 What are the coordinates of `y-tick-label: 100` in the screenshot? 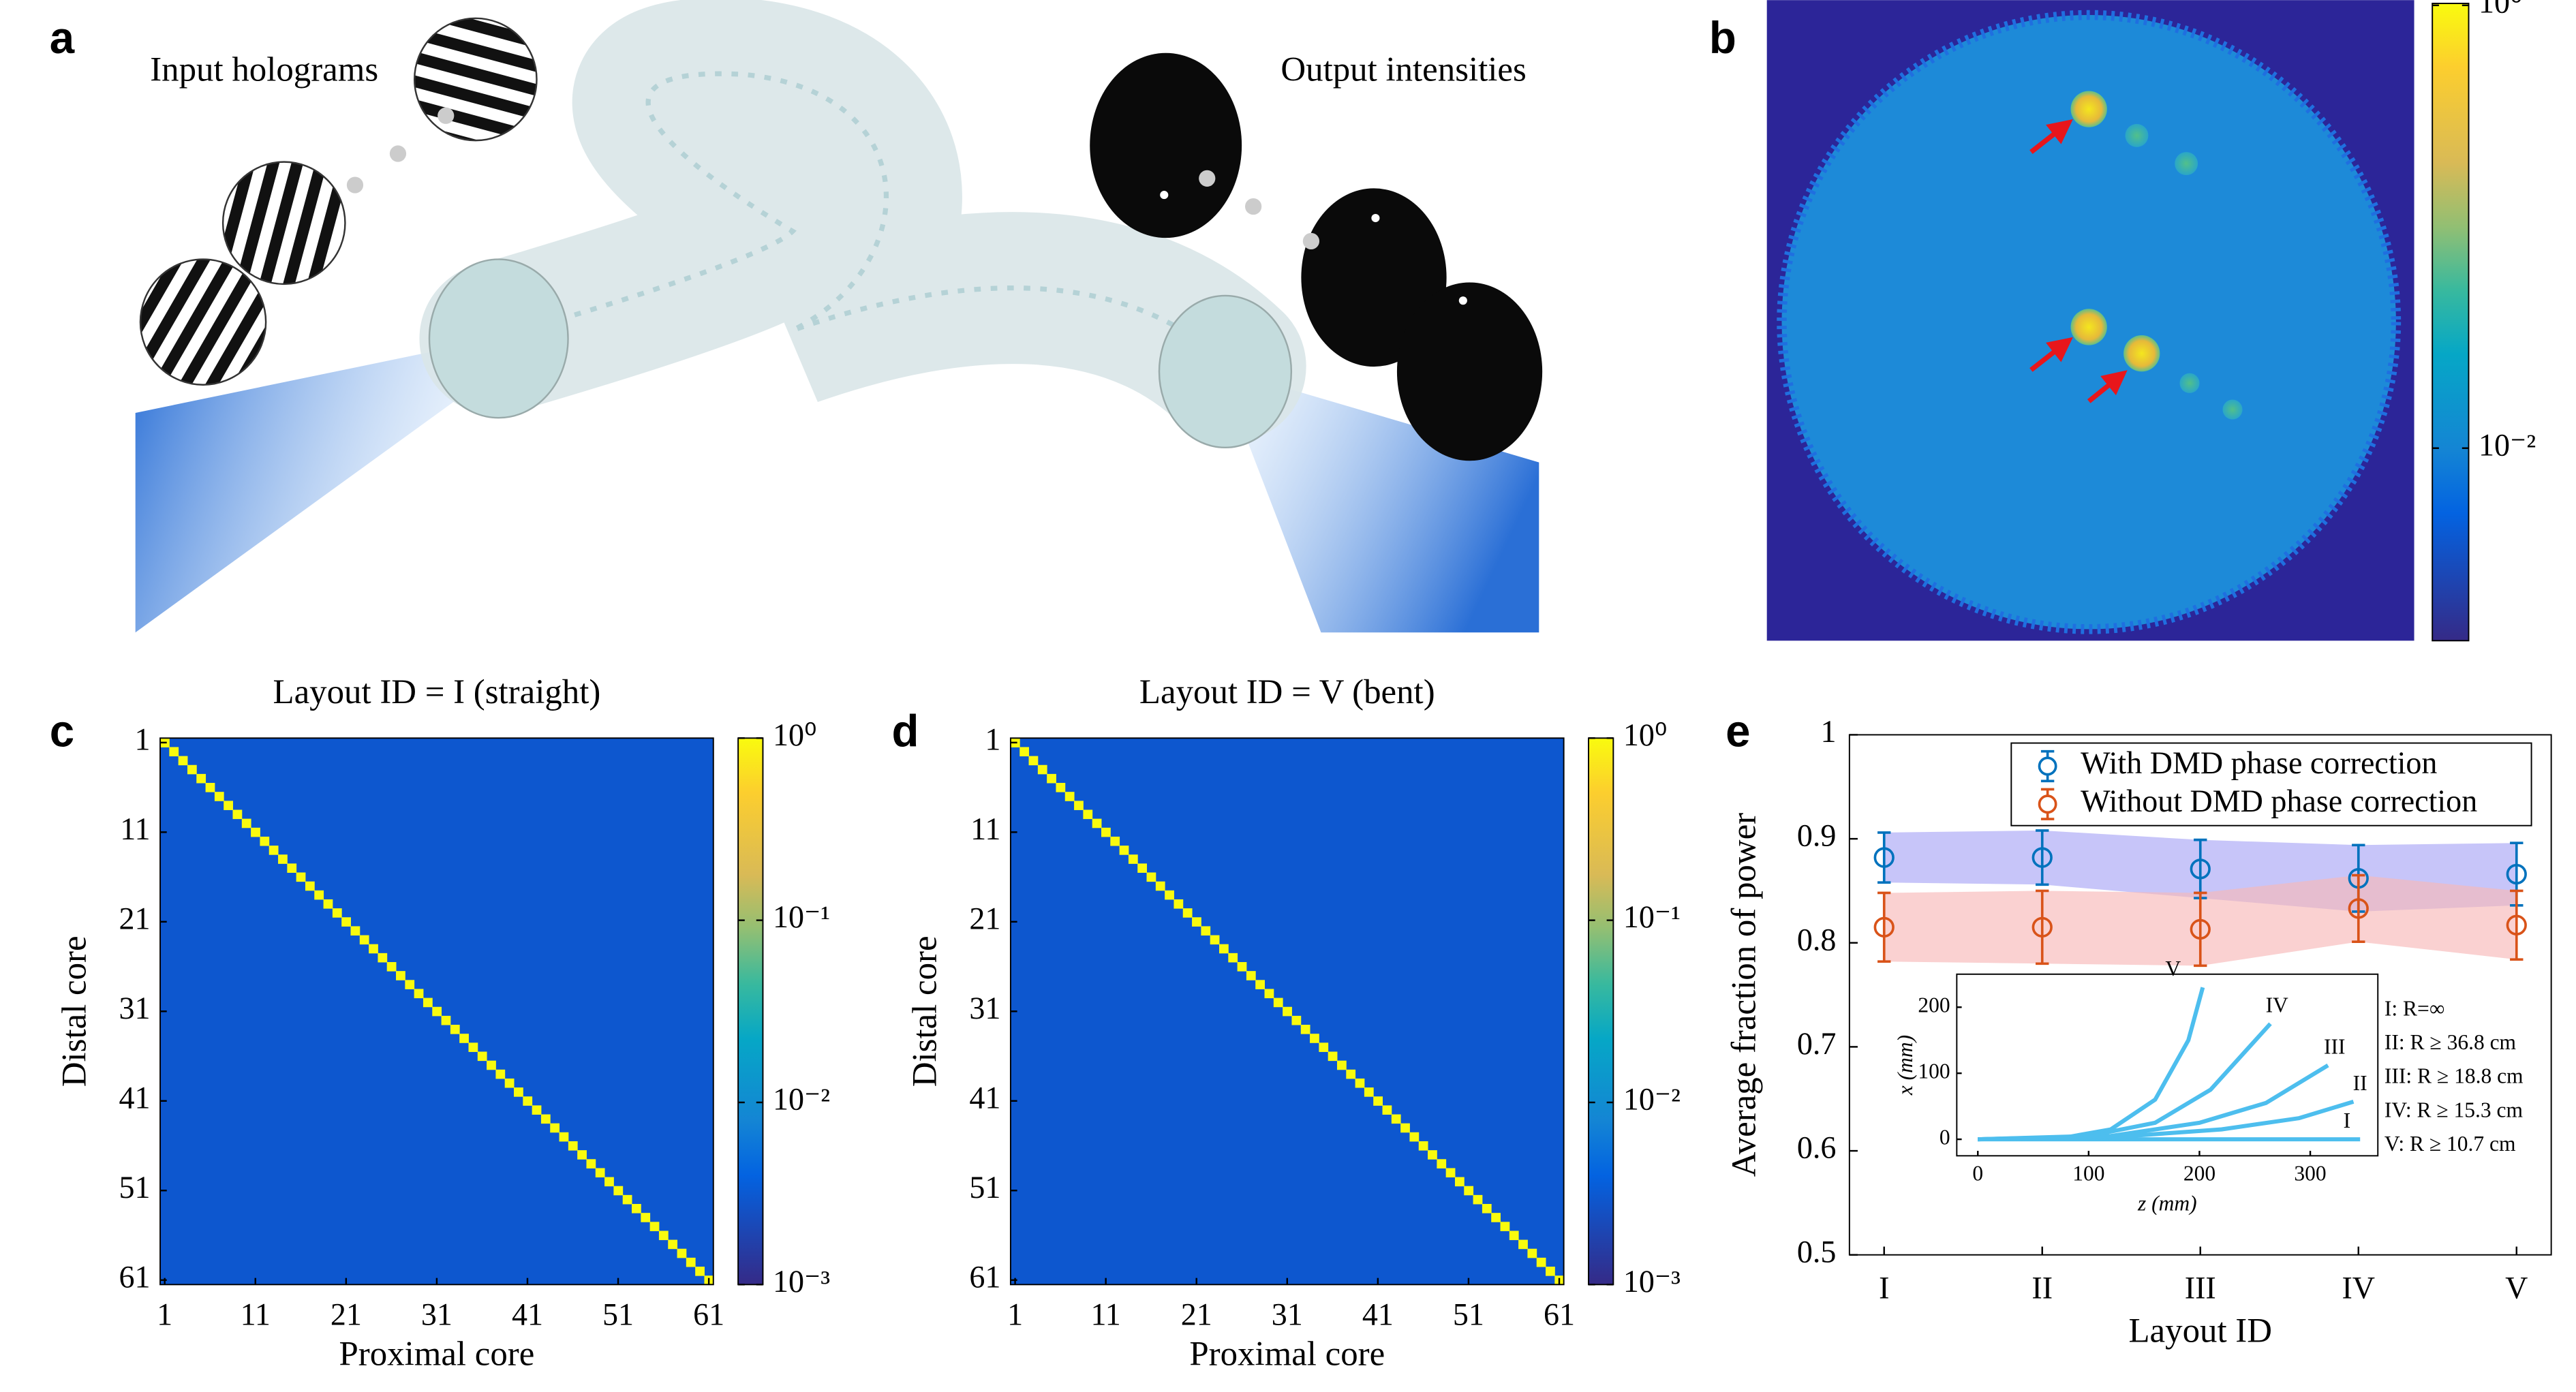 It's located at (1934, 1071).